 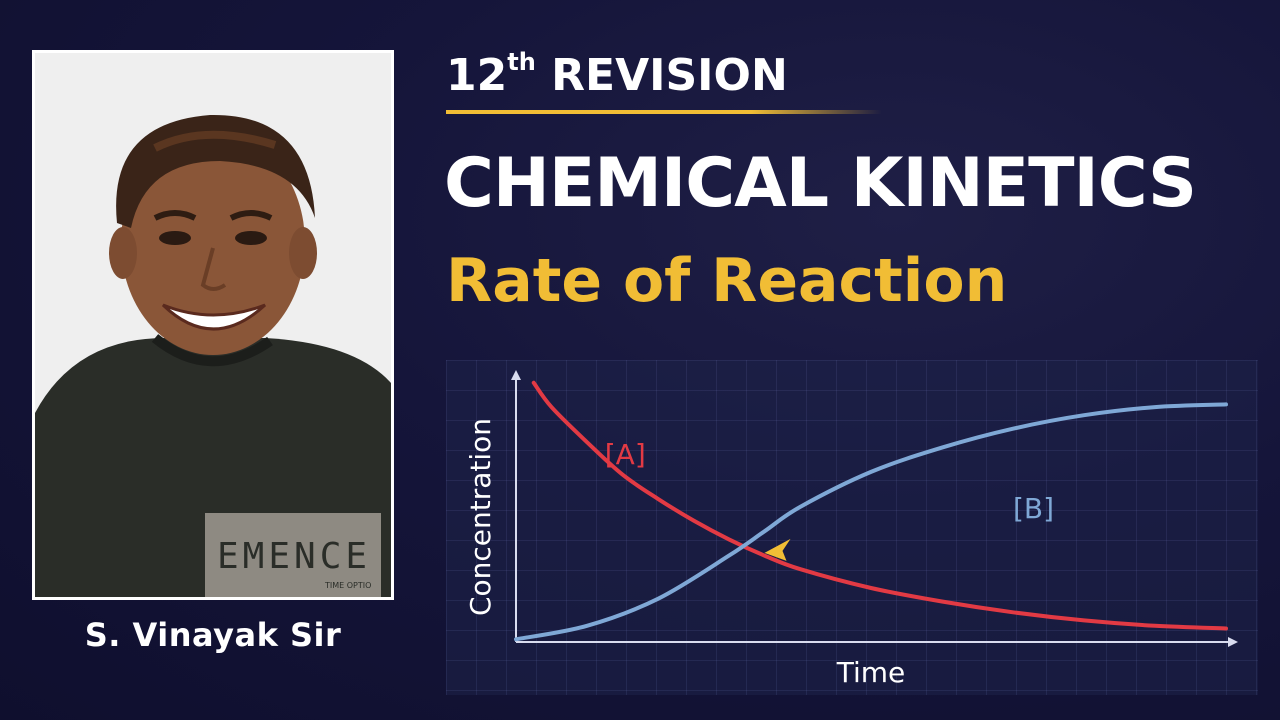 What do you see at coordinates (777, 549) in the screenshot?
I see `intersection-arrow` at bounding box center [777, 549].